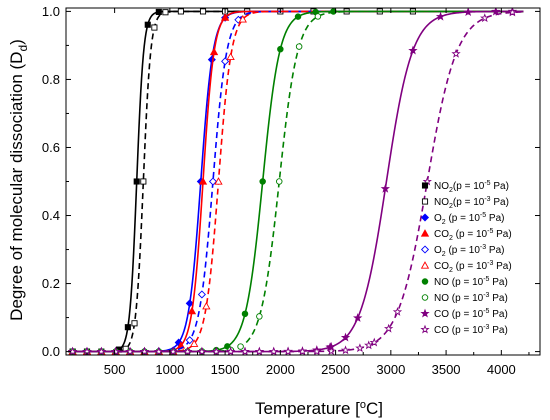  Describe the element at coordinates (51, 283) in the screenshot. I see `y-tick-label: 0.2` at that location.